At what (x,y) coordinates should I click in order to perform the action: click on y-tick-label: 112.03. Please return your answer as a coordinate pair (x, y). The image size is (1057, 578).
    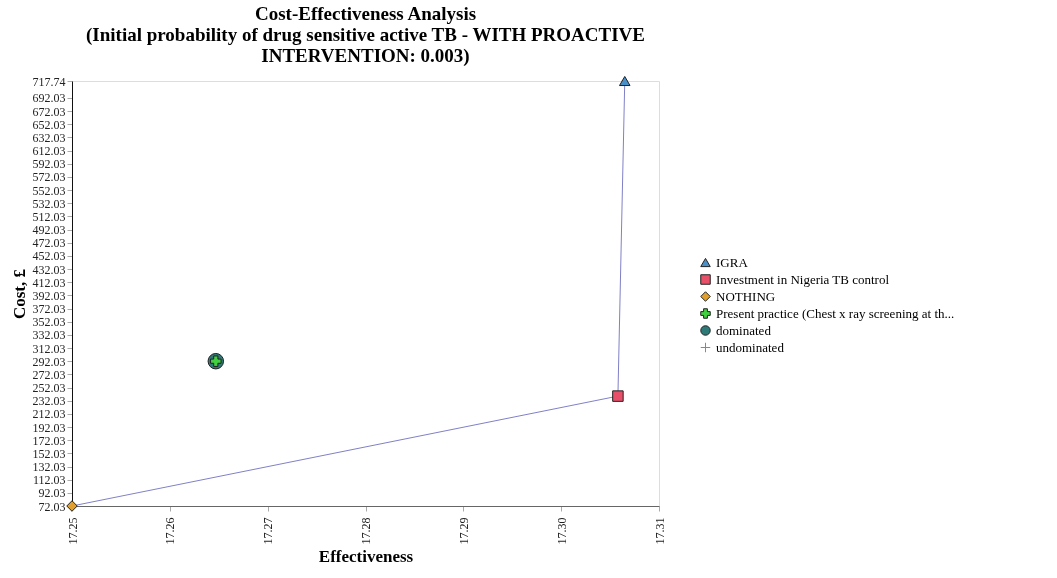
    Looking at the image, I should click on (49, 480).